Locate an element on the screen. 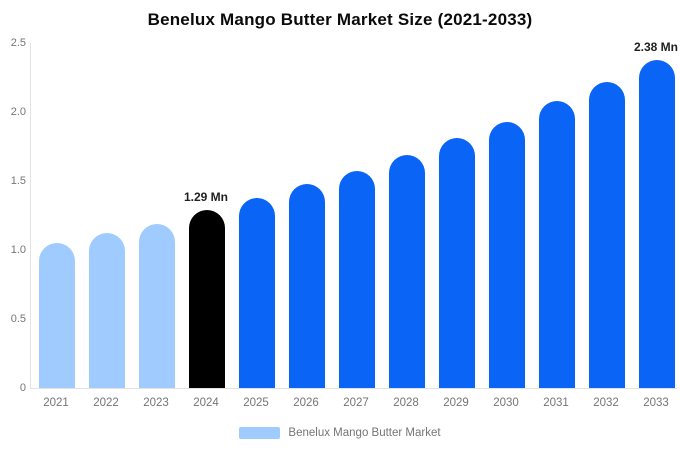 This screenshot has width=680, height=450. bar-2026 is located at coordinates (307, 285).